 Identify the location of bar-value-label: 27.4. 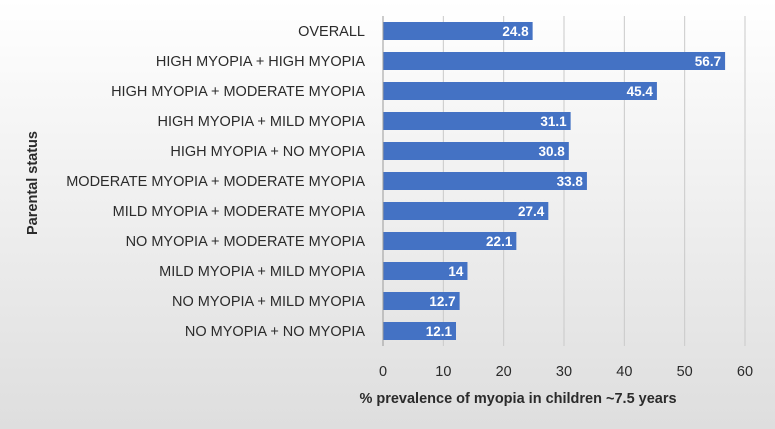
(531, 211).